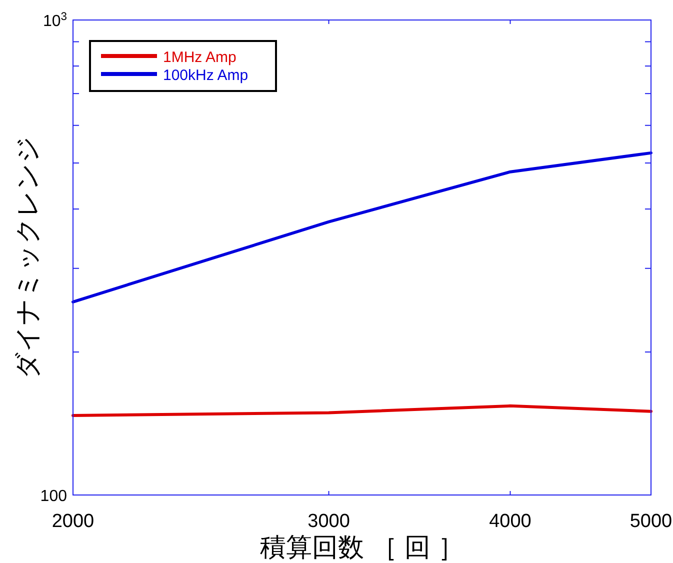 This screenshot has width=673, height=563. What do you see at coordinates (199, 57) in the screenshot?
I see `legend-label: 1MHz Amp` at bounding box center [199, 57].